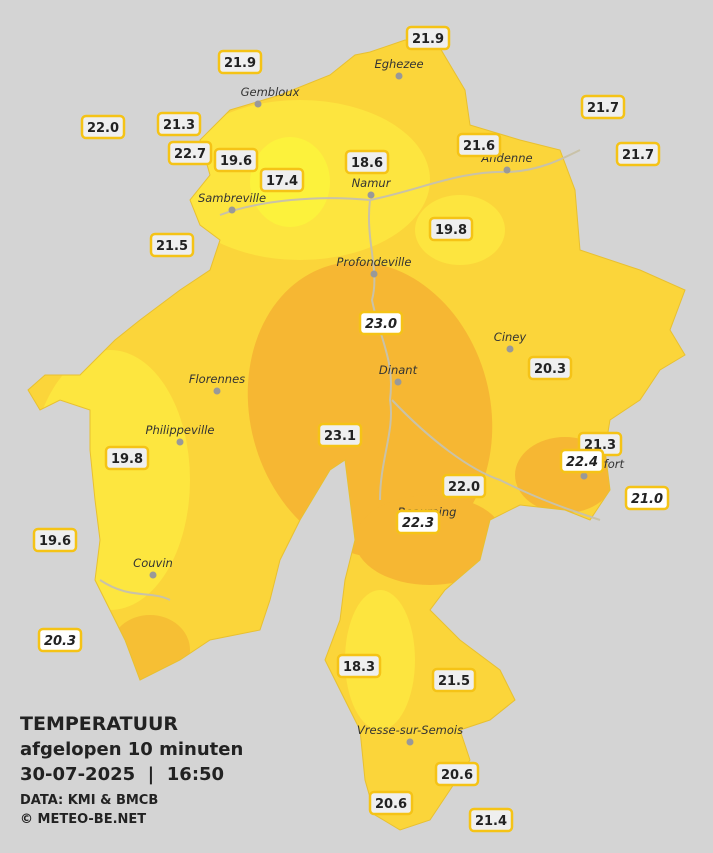 The width and height of the screenshot is (713, 853). I want to click on station-value: 18.3, so click(359, 667).